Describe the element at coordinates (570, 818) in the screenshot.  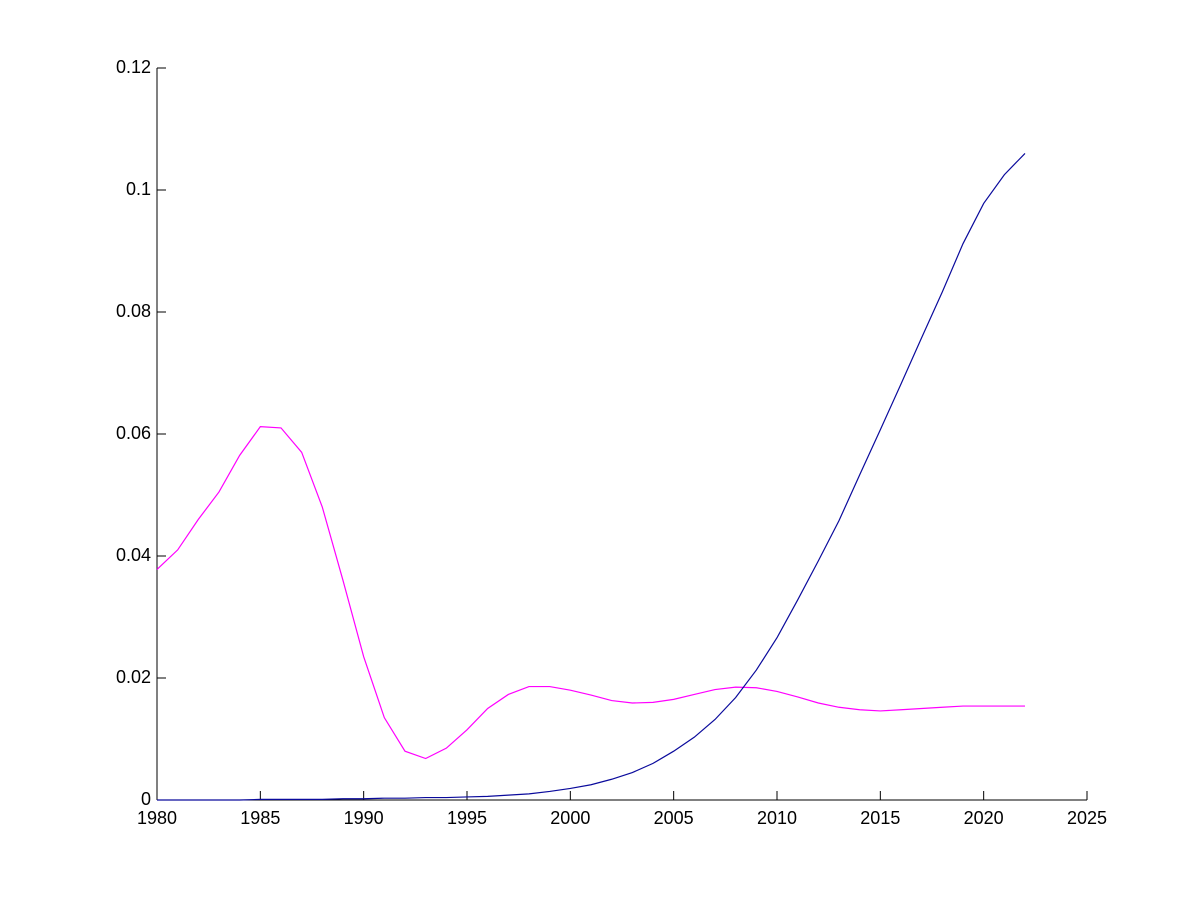
I see `x-tick-label: 2000` at that location.